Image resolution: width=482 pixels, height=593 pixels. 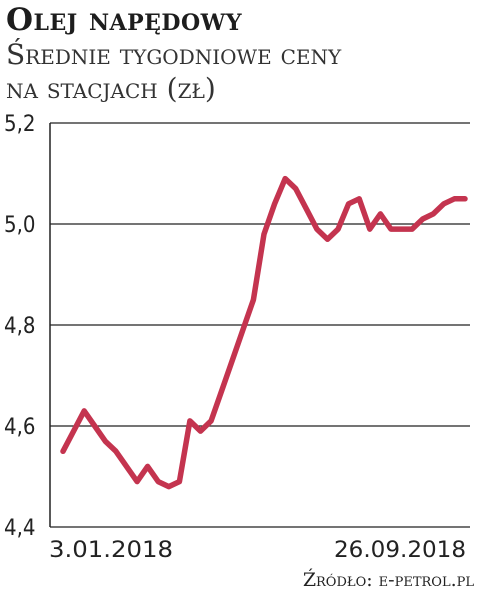 I want to click on x-tick-label-start: 3.01.2018, so click(x=111, y=550).